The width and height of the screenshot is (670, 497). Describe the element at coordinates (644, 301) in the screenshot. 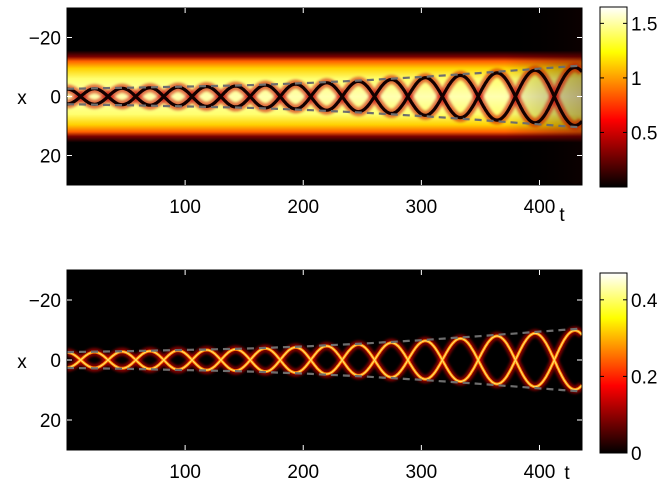

I see `colorbar-tick-label: 0.4` at that location.